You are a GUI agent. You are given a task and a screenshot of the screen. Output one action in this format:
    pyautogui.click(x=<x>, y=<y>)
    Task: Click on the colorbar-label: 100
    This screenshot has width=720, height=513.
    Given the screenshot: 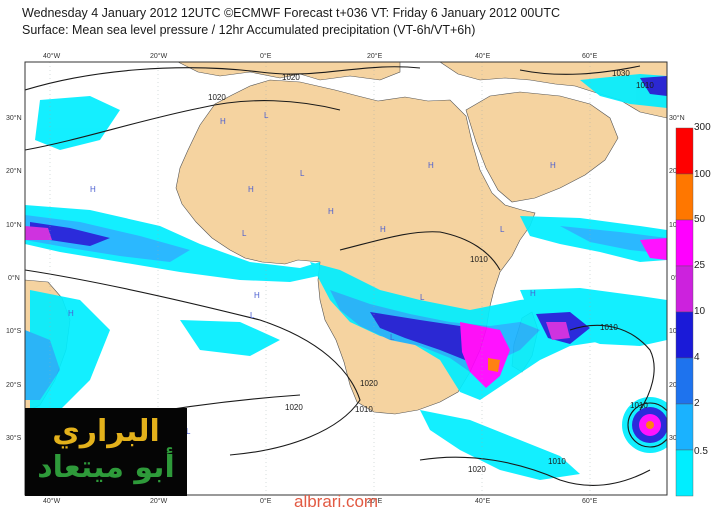 What is the action you would take?
    pyautogui.click(x=702, y=174)
    